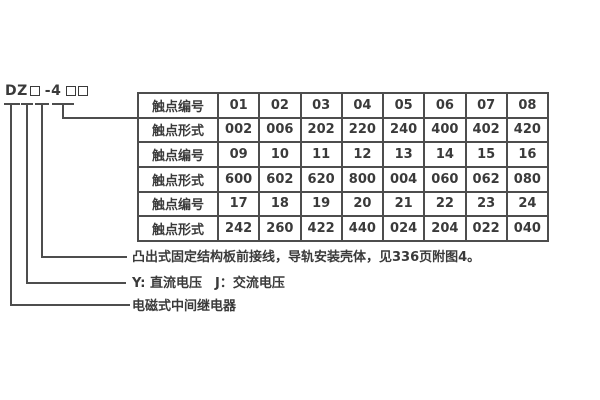 The height and width of the screenshot is (400, 600). I want to click on table-row: 触点形式 002 006 202 220 240 400 402 420, so click(343, 130).